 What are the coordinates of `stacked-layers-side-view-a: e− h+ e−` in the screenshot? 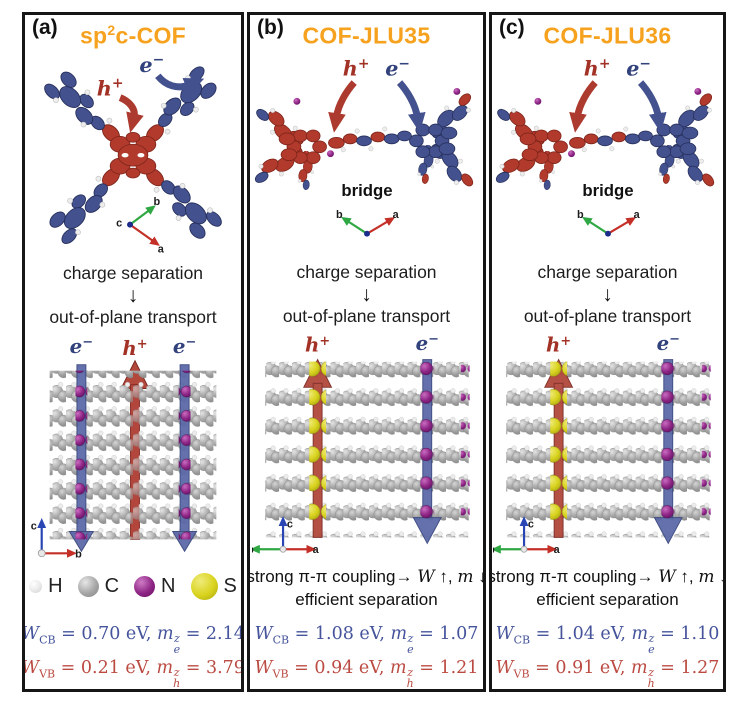 It's located at (124, 447).